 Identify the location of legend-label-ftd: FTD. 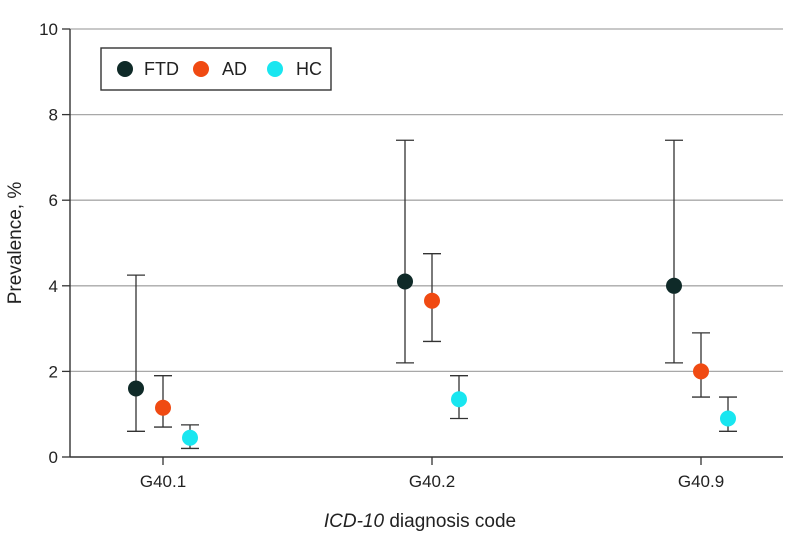
(161, 69).